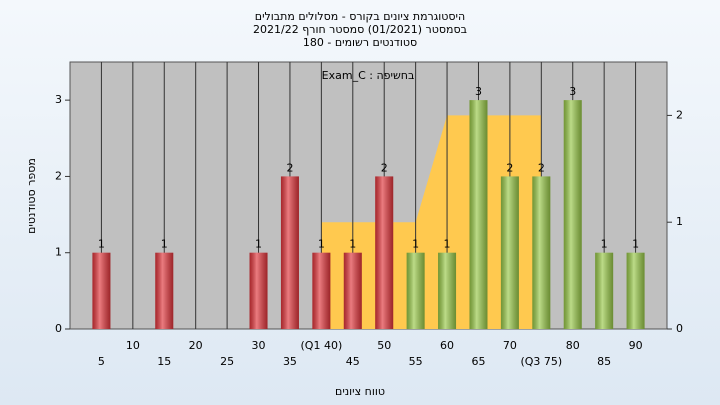  I want to click on x-tick-label: 45, so click(353, 361).